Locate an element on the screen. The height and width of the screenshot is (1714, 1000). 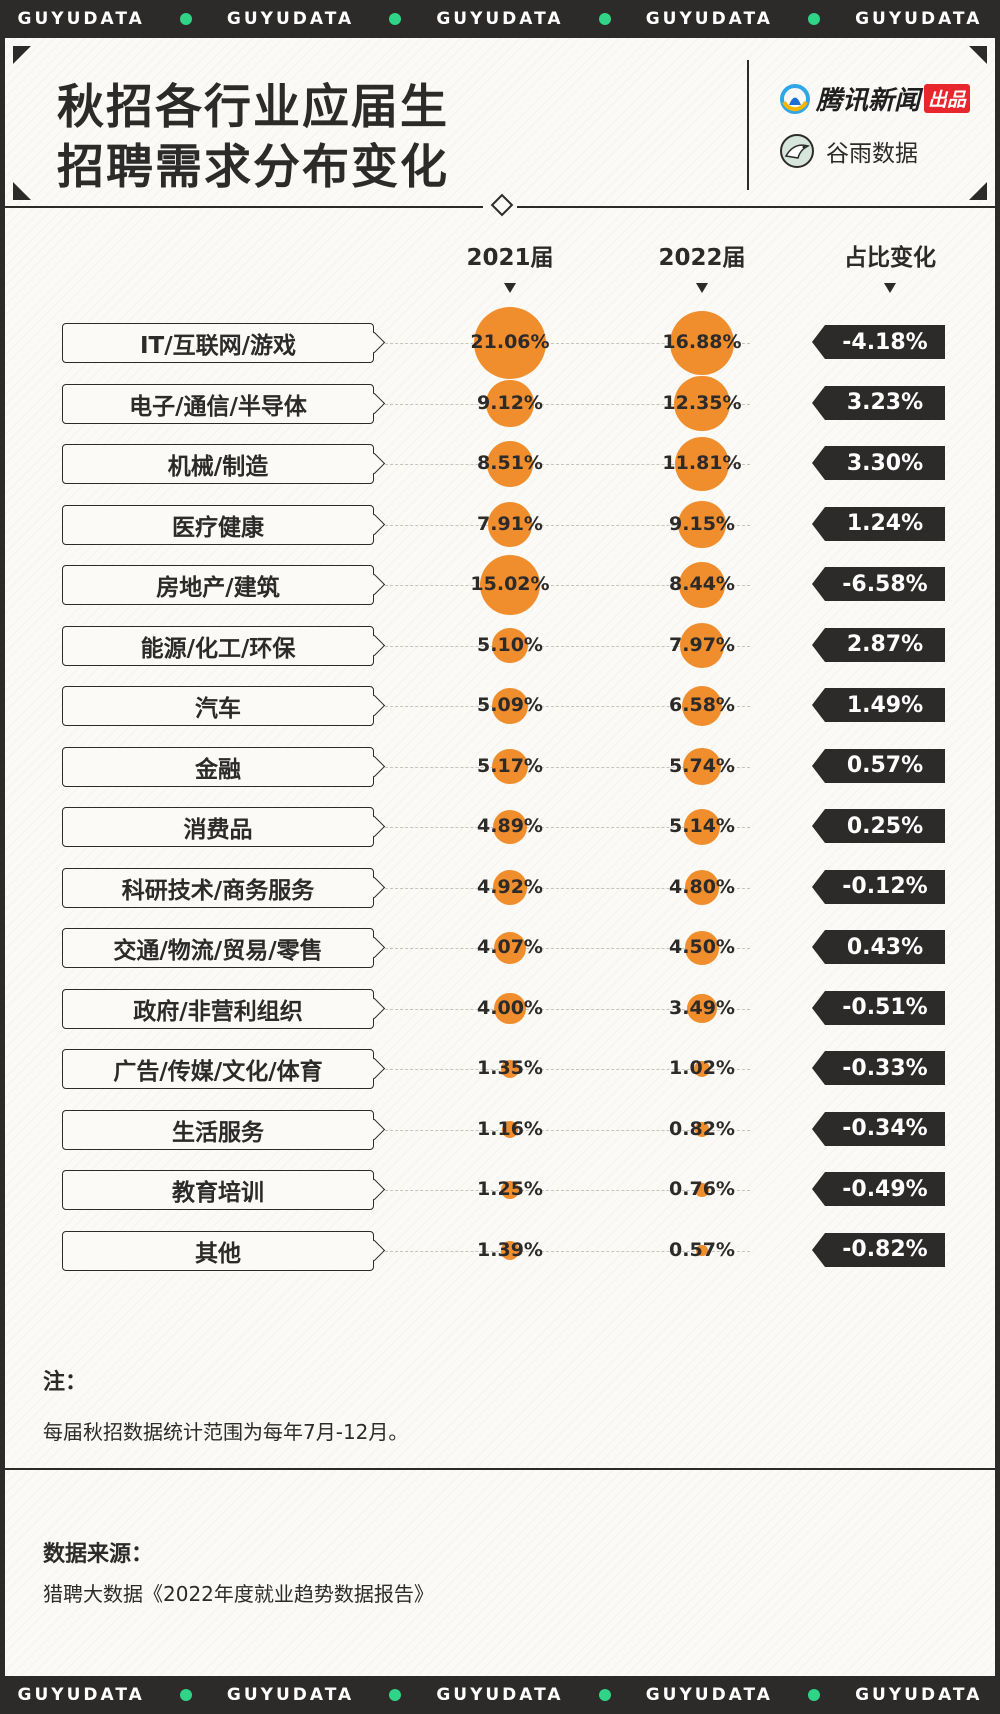
column-header-2021: 2021届 is located at coordinates (510, 258).